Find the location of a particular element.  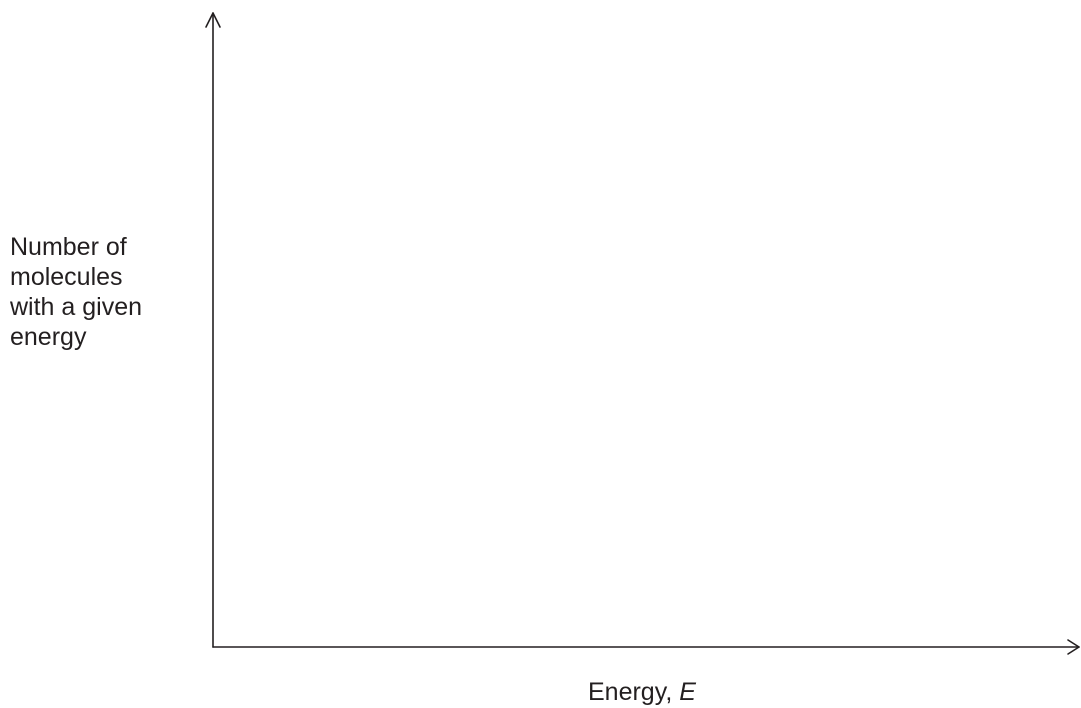

x-axis-label-text: Energy, is located at coordinates (634, 692).